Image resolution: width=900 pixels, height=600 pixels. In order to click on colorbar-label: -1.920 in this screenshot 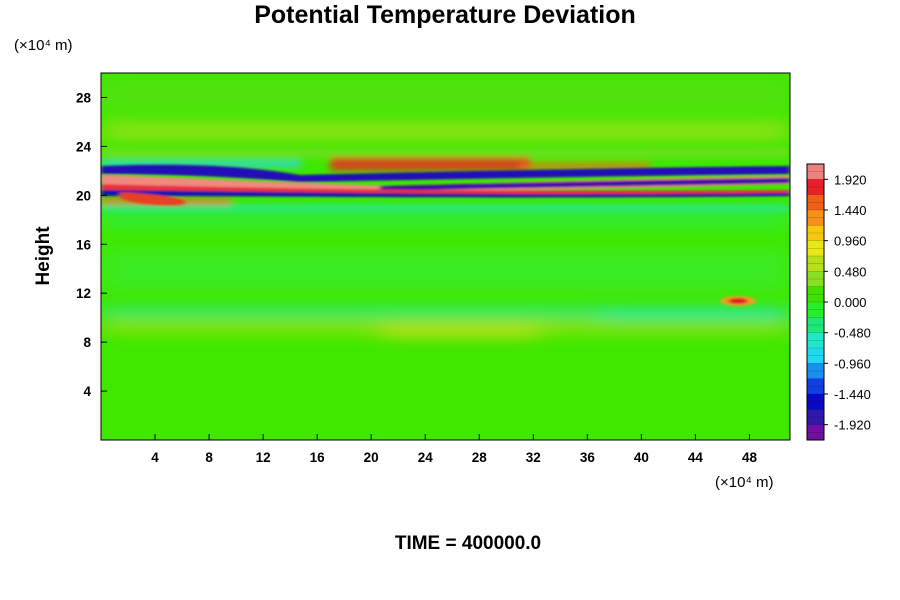, I will do `click(852, 425)`.